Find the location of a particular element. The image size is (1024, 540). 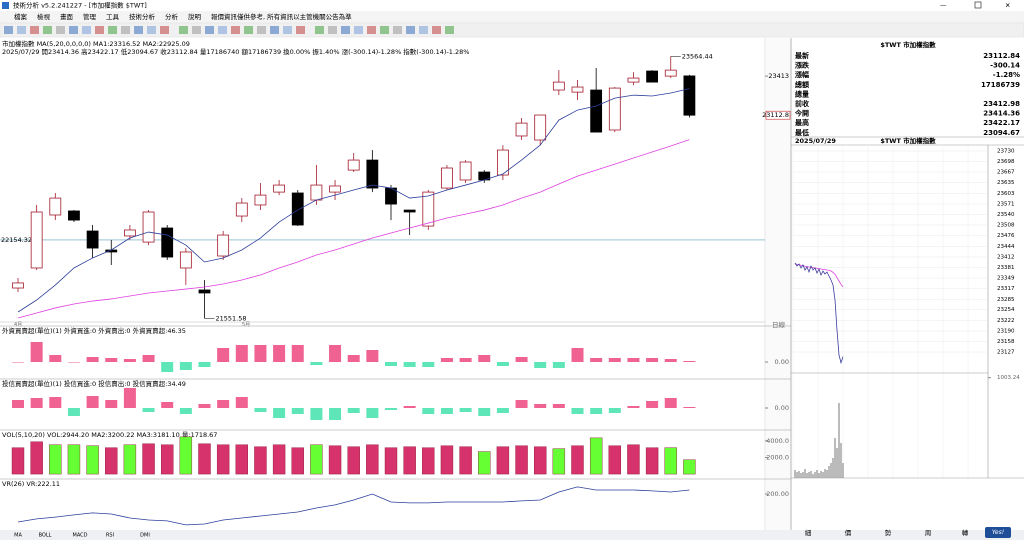

menu-item: 說明 is located at coordinates (195, 16).